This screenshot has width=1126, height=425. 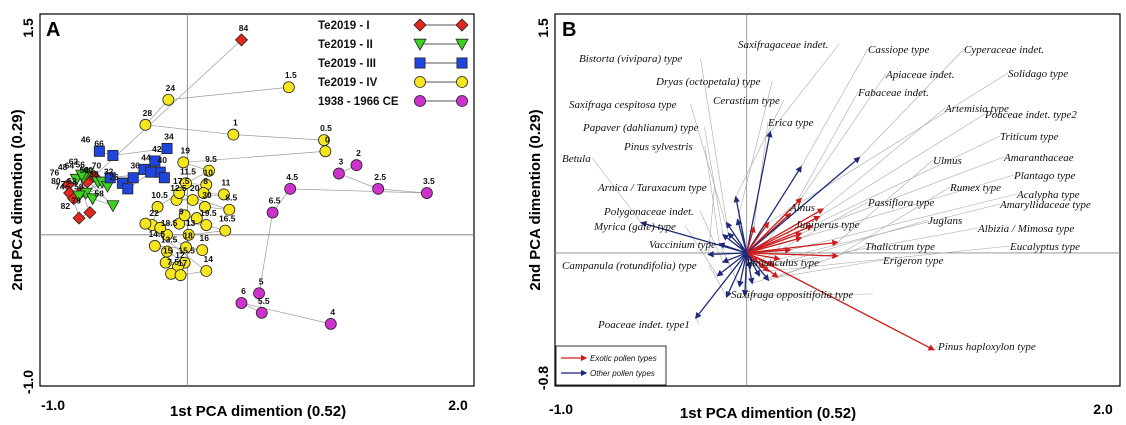 I want to click on point-label: 12.5, so click(x=178, y=188).